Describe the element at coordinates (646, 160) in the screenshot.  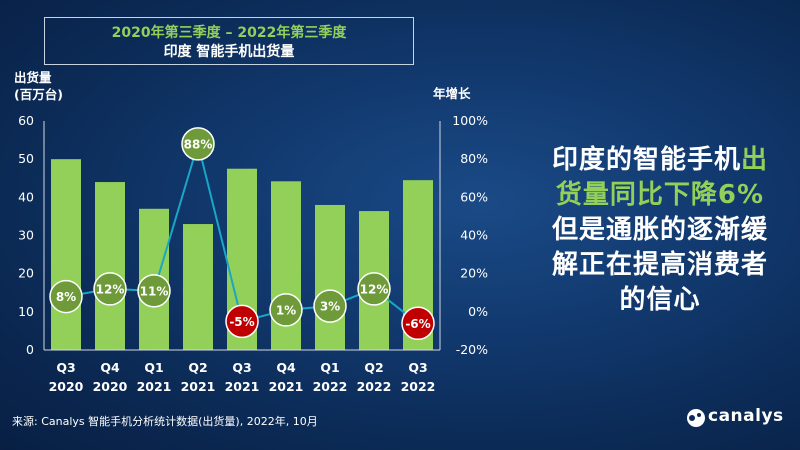
I see `headline-part1: 印度的智能手机` at that location.